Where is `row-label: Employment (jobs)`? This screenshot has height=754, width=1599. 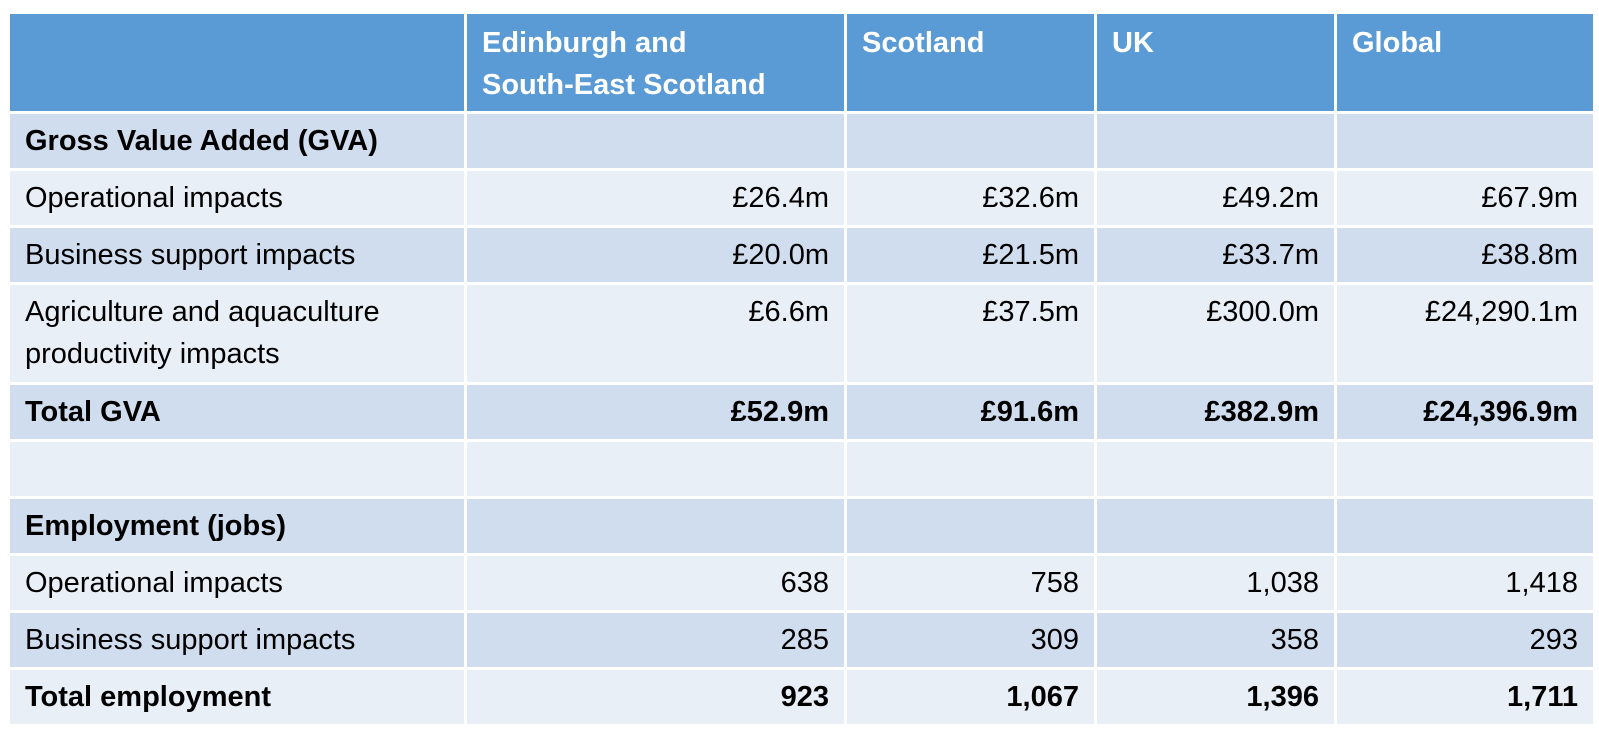
row-label: Employment (jobs) is located at coordinates (237, 526).